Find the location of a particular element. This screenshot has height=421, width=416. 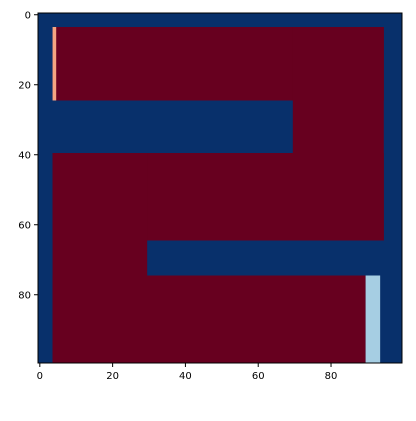

y-tick-label: 40 is located at coordinates (24, 155).